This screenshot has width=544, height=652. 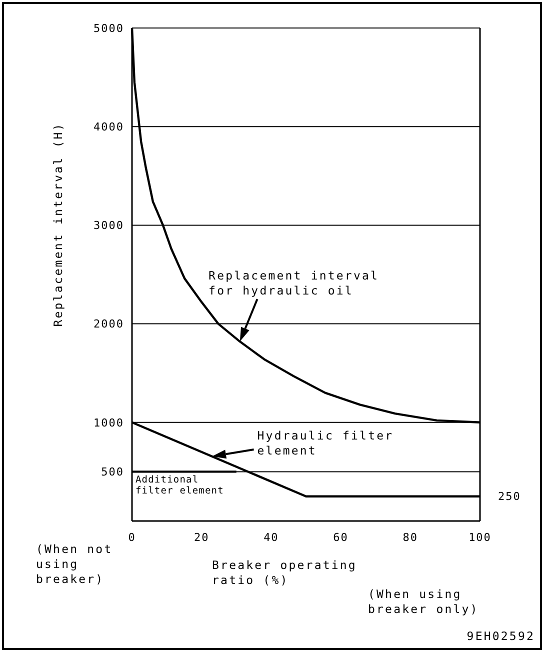 I want to click on y-tick-label: 3000, so click(x=109, y=225).